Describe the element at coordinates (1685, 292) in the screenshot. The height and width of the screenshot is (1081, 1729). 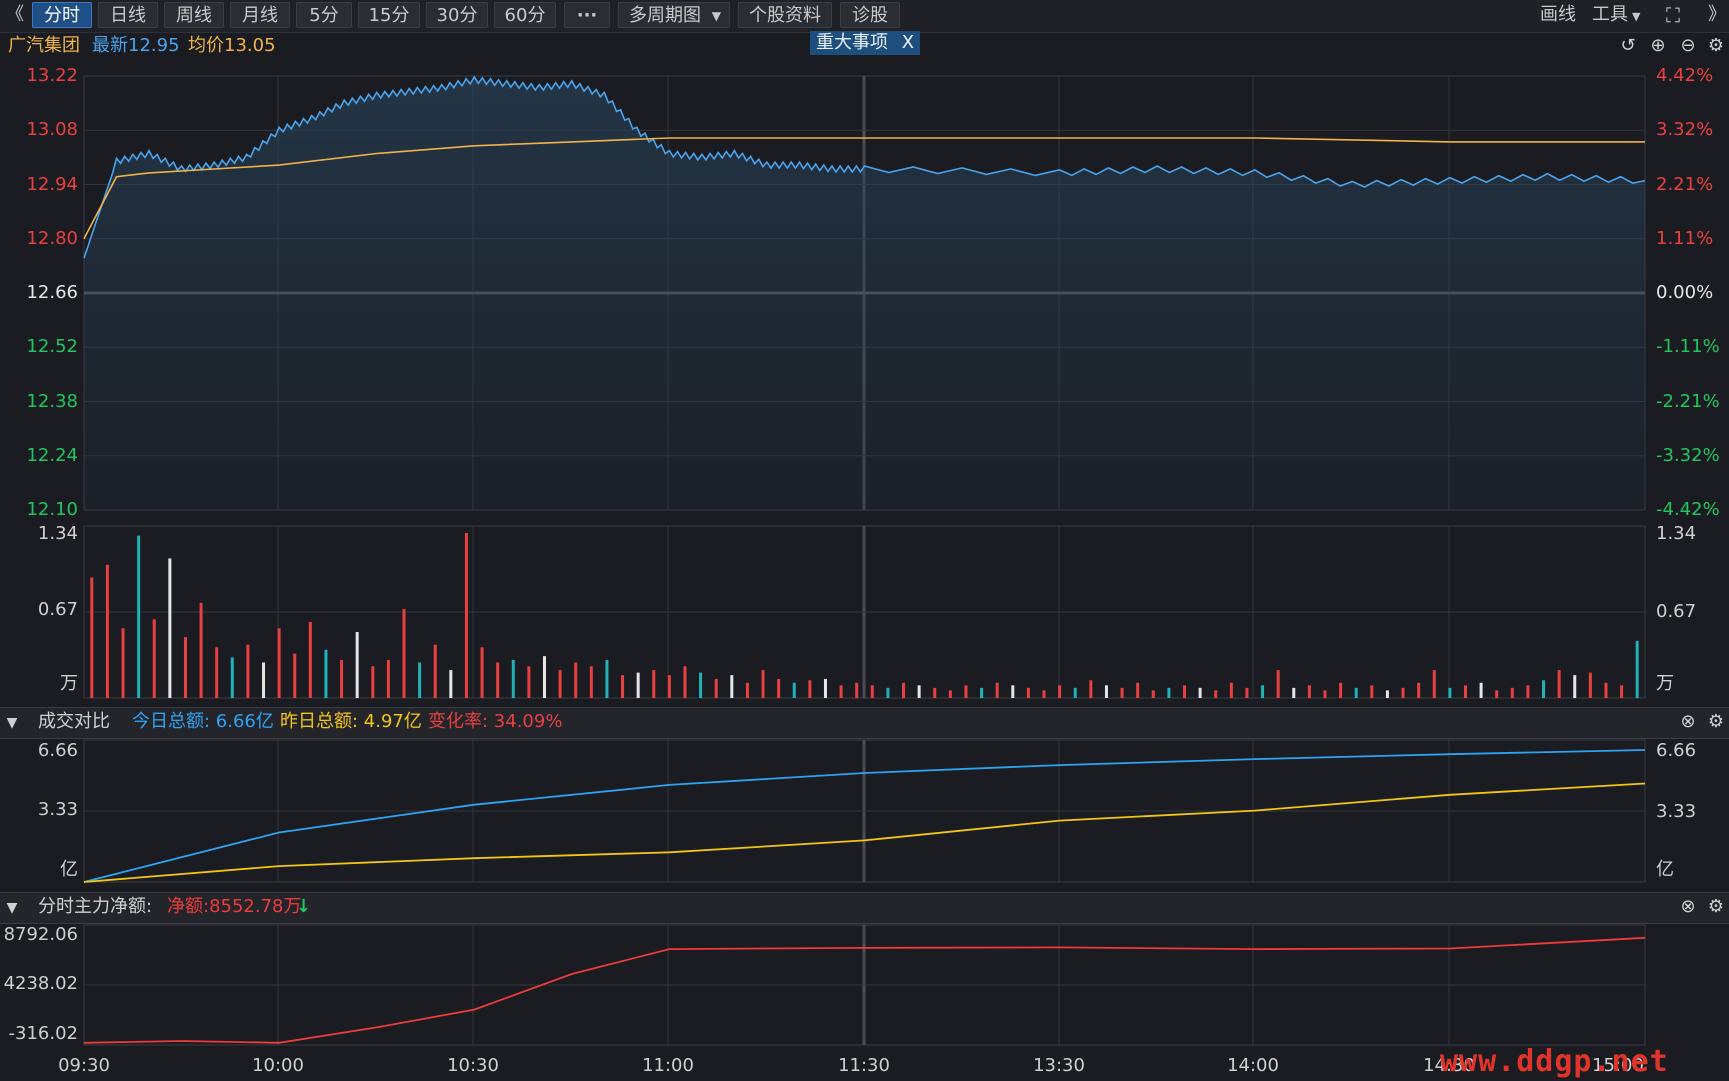
I see `price-tick-right: 0.00%` at that location.